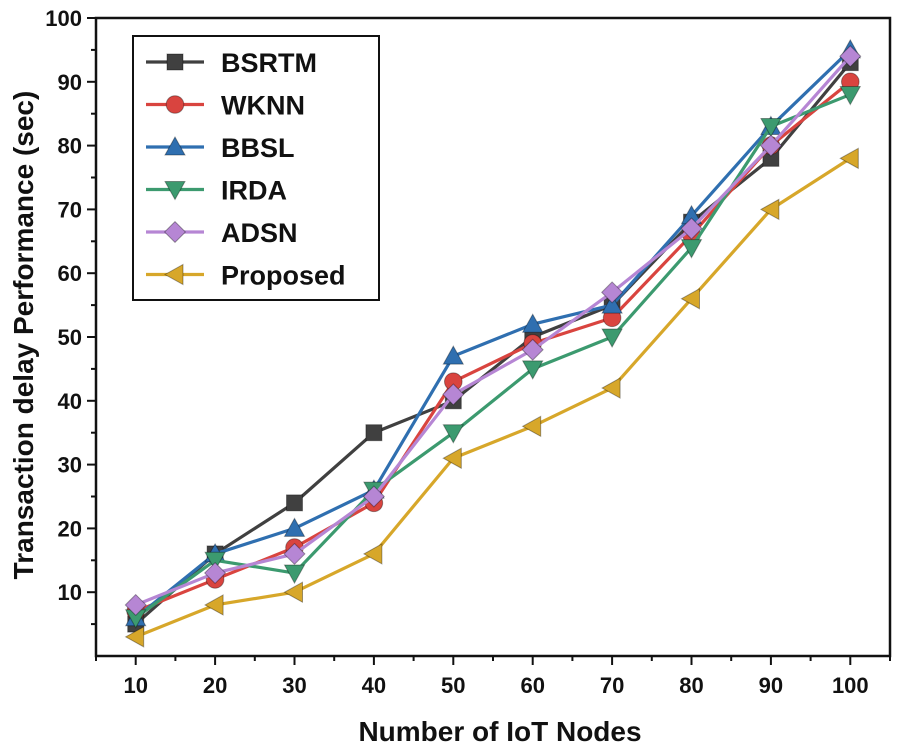 This screenshot has width=900, height=749. What do you see at coordinates (70, 337) in the screenshot?
I see `y-tick-label: 50` at bounding box center [70, 337].